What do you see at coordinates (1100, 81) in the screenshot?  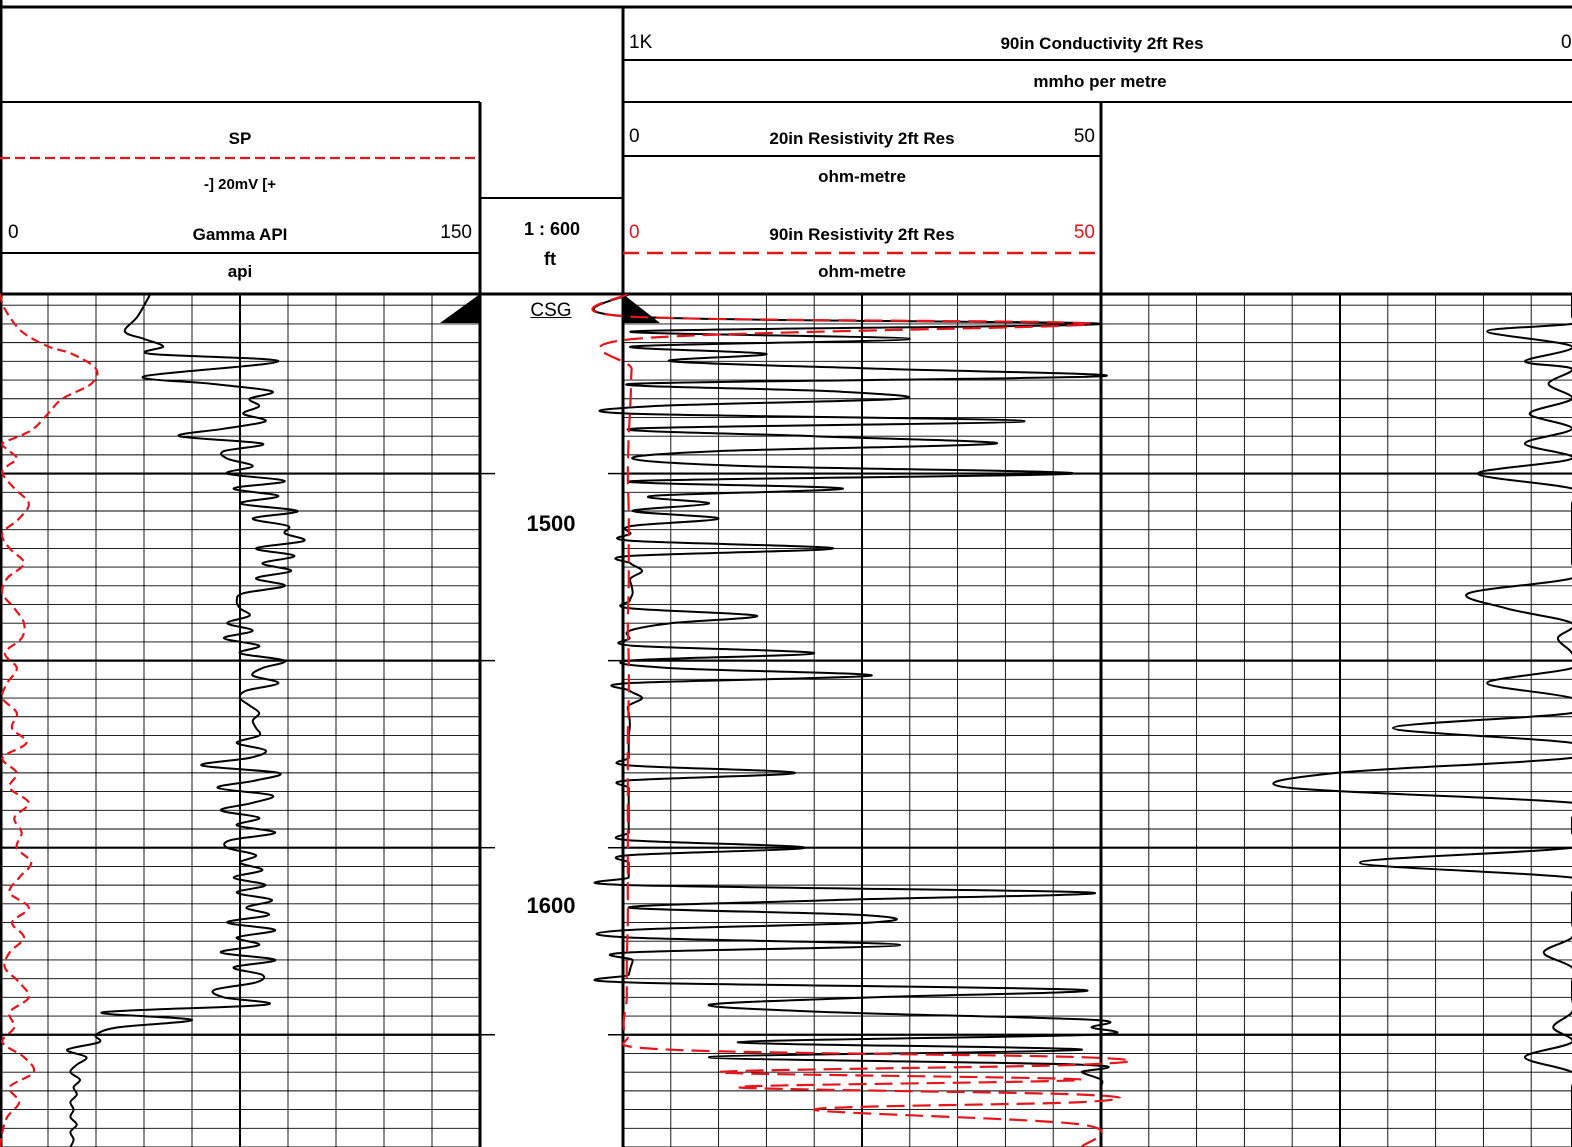 I see `conductivity-unit: mmho per metre` at bounding box center [1100, 81].